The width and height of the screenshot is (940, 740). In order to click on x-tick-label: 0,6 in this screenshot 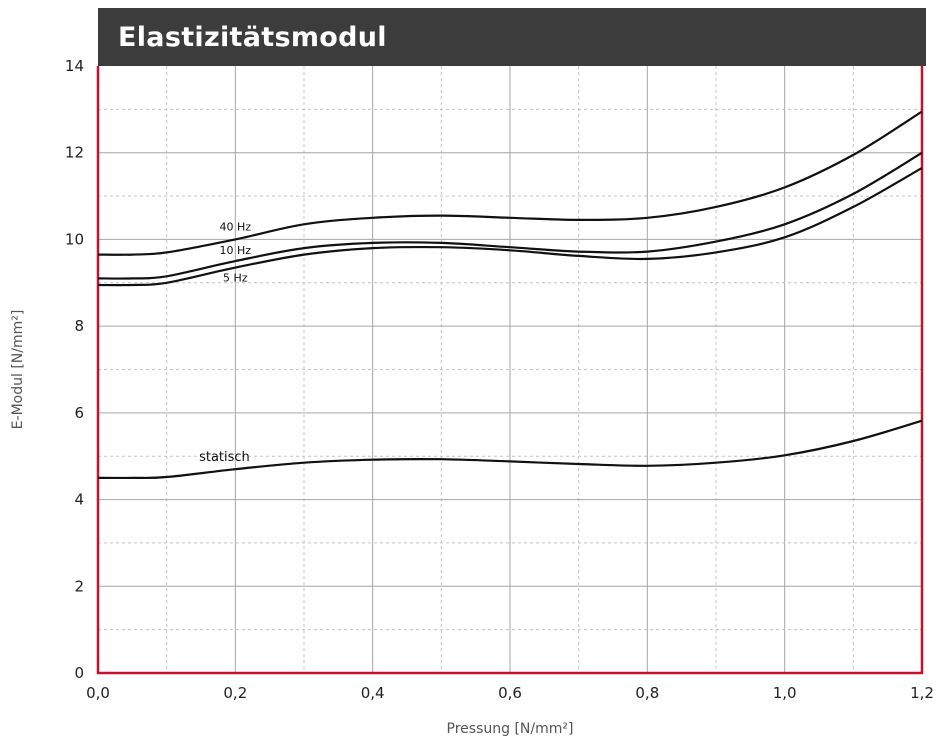, I will do `click(510, 693)`.